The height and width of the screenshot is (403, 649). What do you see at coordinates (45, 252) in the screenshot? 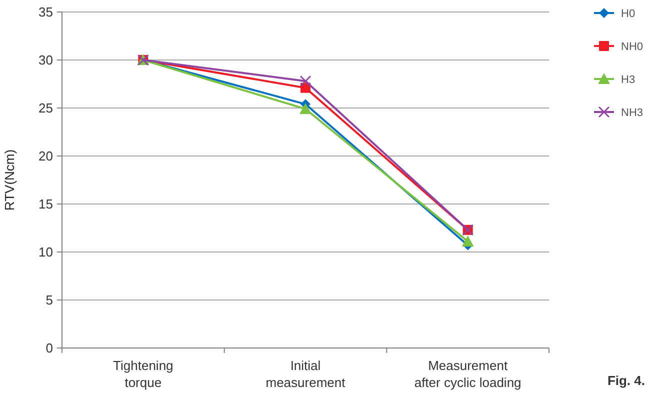
I see `y-tick-label: 10` at bounding box center [45, 252].